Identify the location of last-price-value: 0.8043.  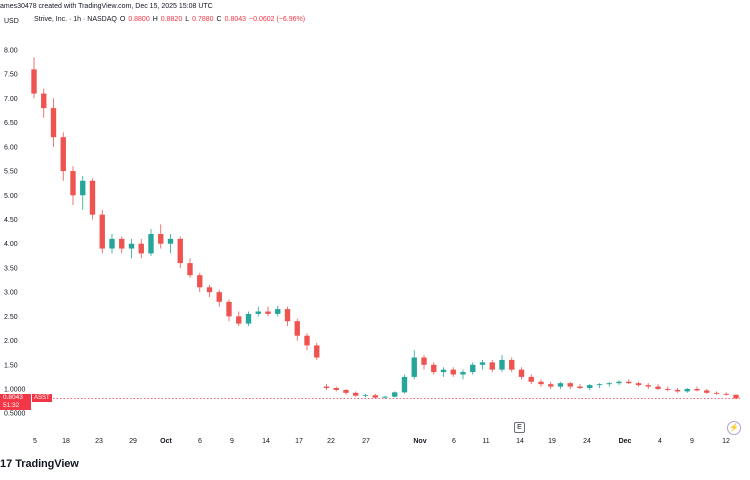
(13, 397).